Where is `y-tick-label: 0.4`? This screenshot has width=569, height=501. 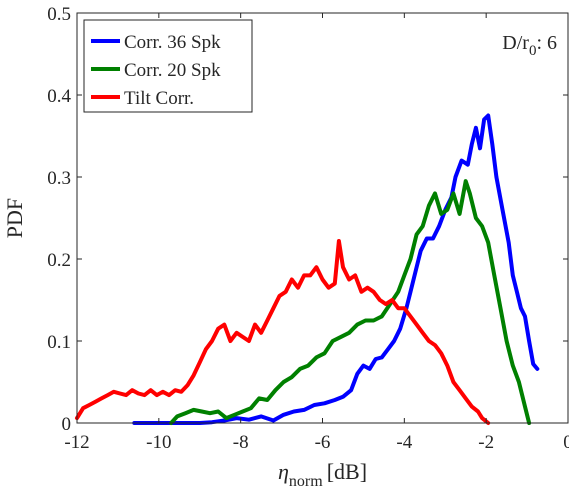
y-tick-label: 0.4 is located at coordinates (59, 96).